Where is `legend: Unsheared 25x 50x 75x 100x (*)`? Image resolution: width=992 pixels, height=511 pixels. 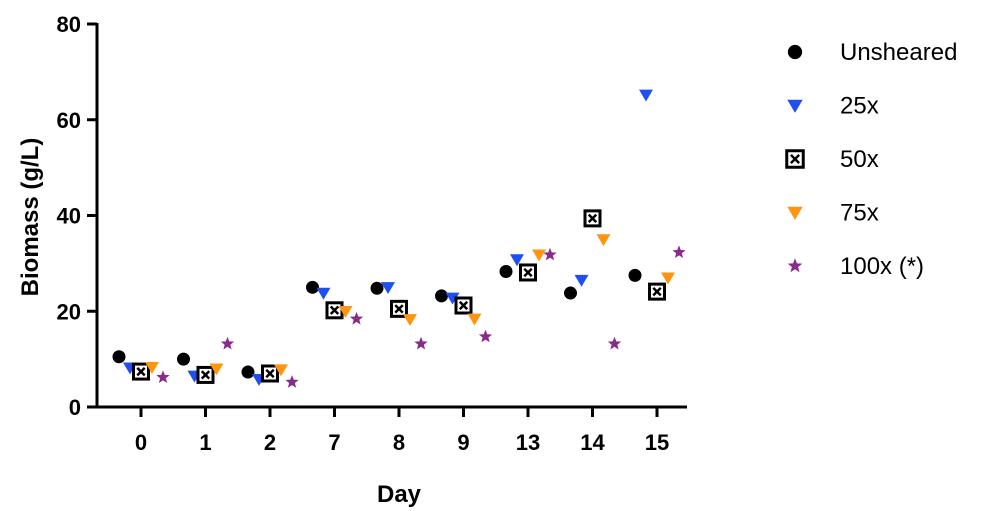 legend: Unsheared 25x 50x 75x 100x (*) is located at coordinates (871, 159).